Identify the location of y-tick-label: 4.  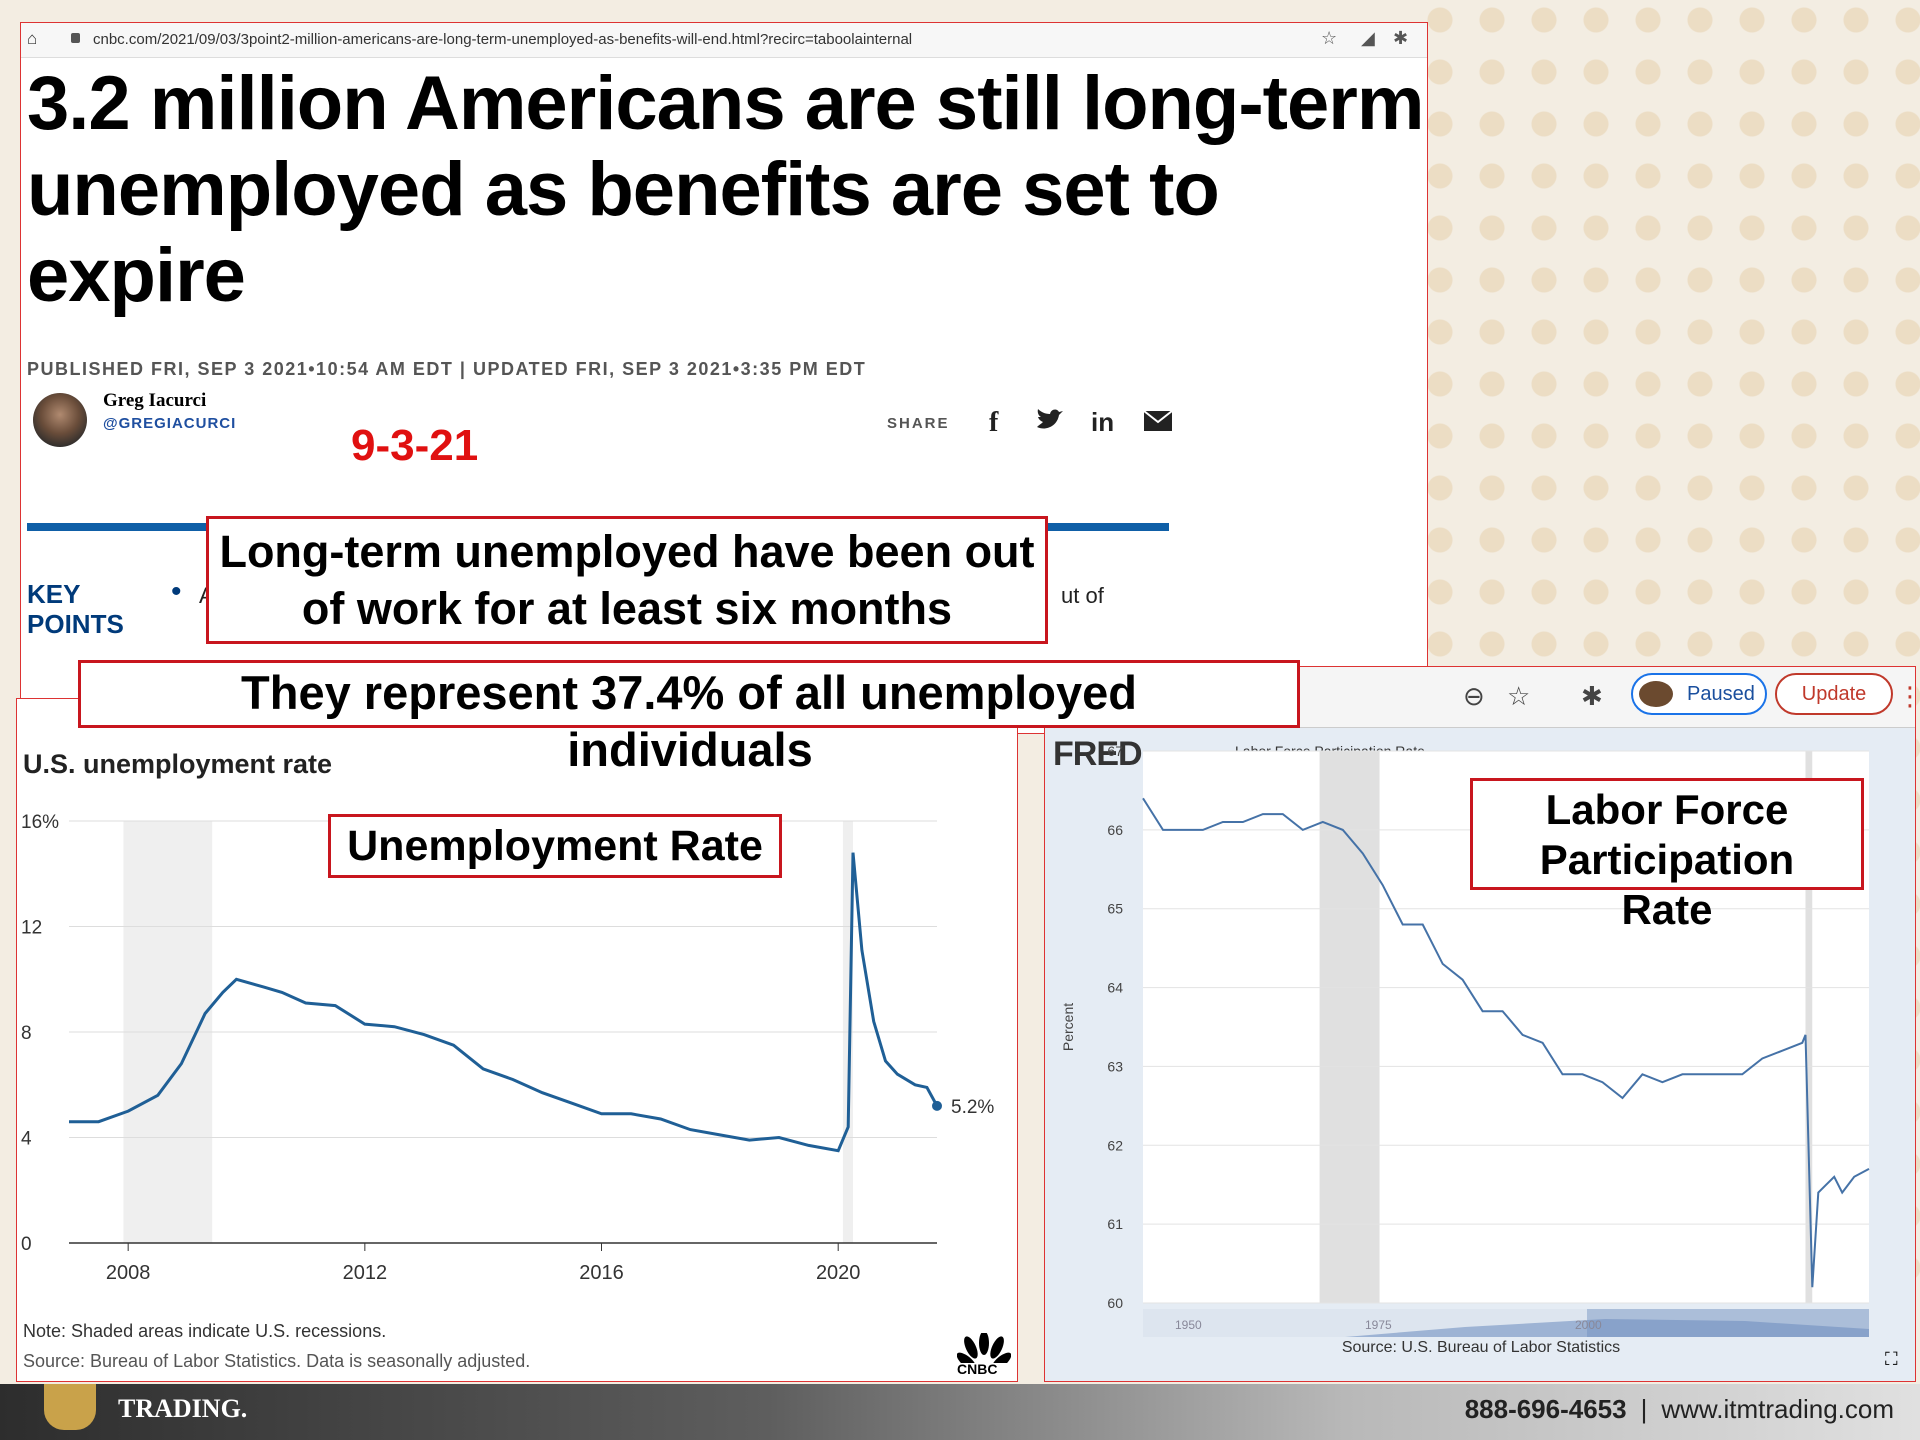
(26, 1139).